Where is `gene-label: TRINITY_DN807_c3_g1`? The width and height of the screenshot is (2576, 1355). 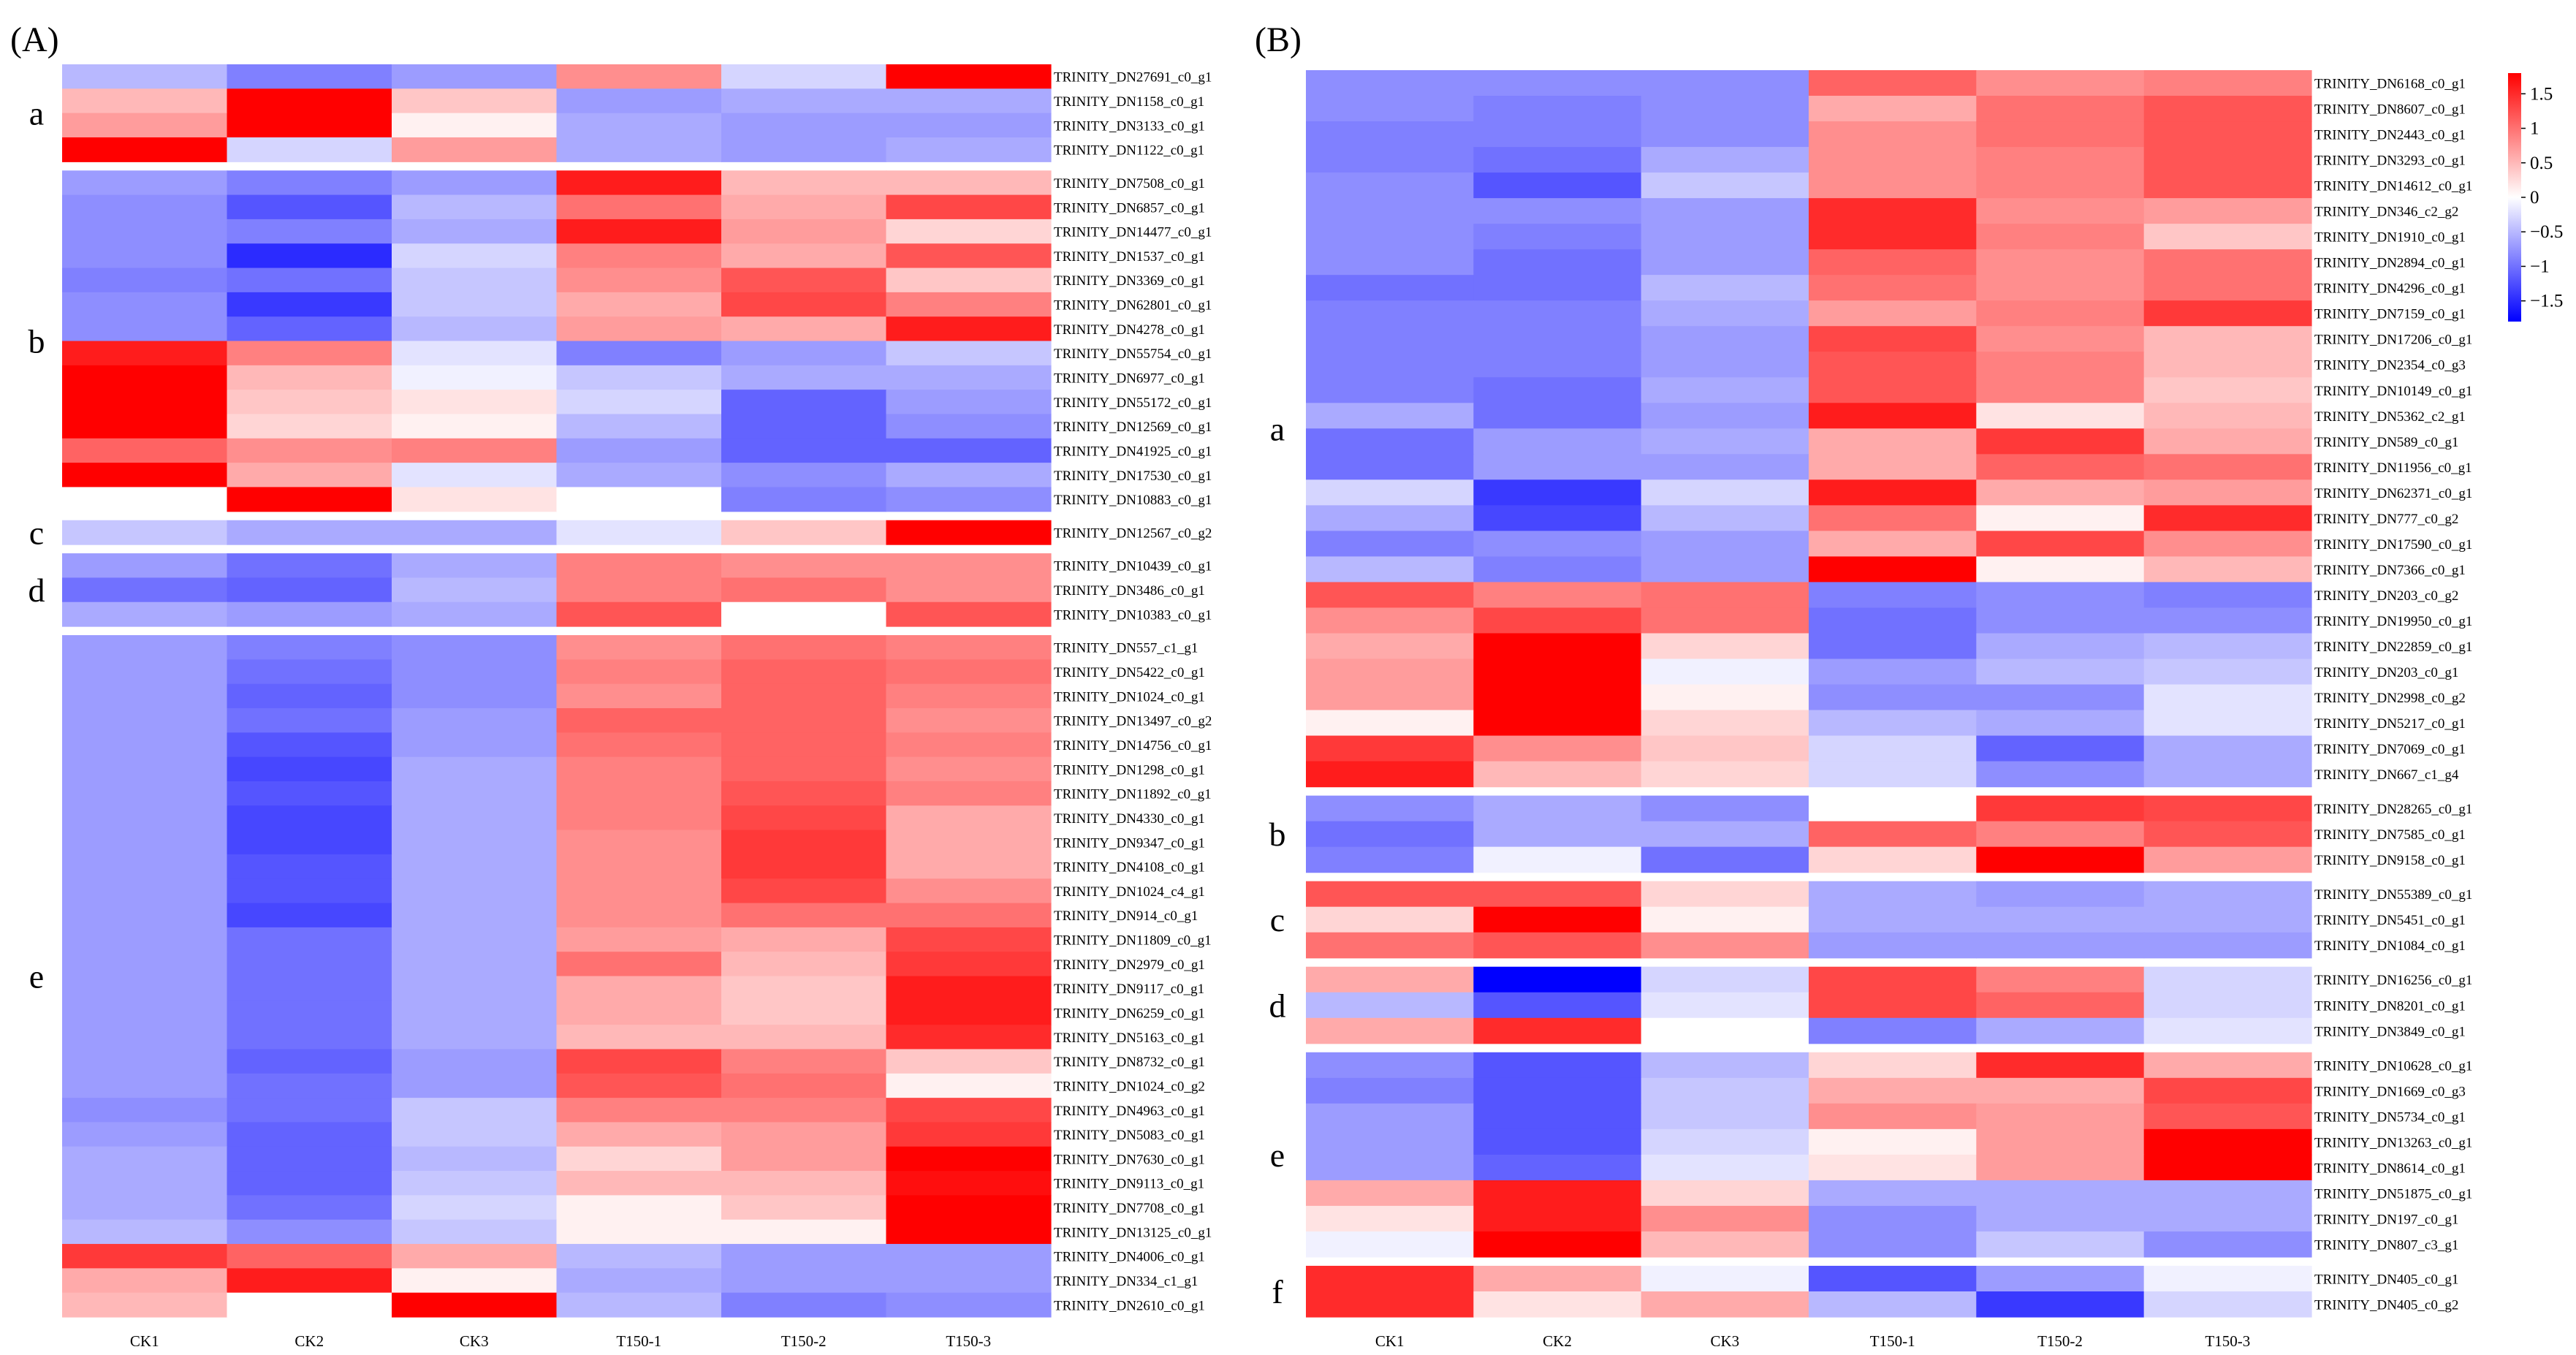
gene-label: TRINITY_DN807_c3_g1 is located at coordinates (2386, 1245).